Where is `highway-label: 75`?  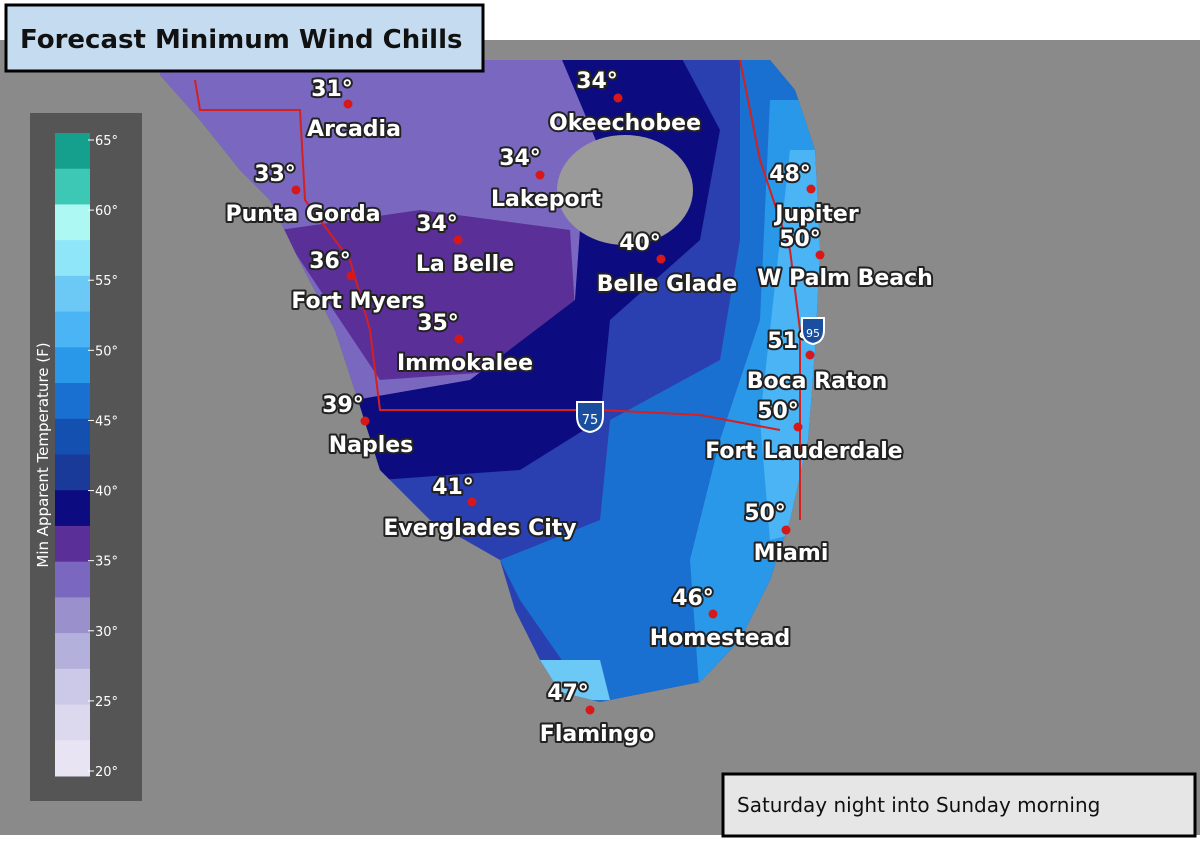 highway-label: 75 is located at coordinates (590, 420).